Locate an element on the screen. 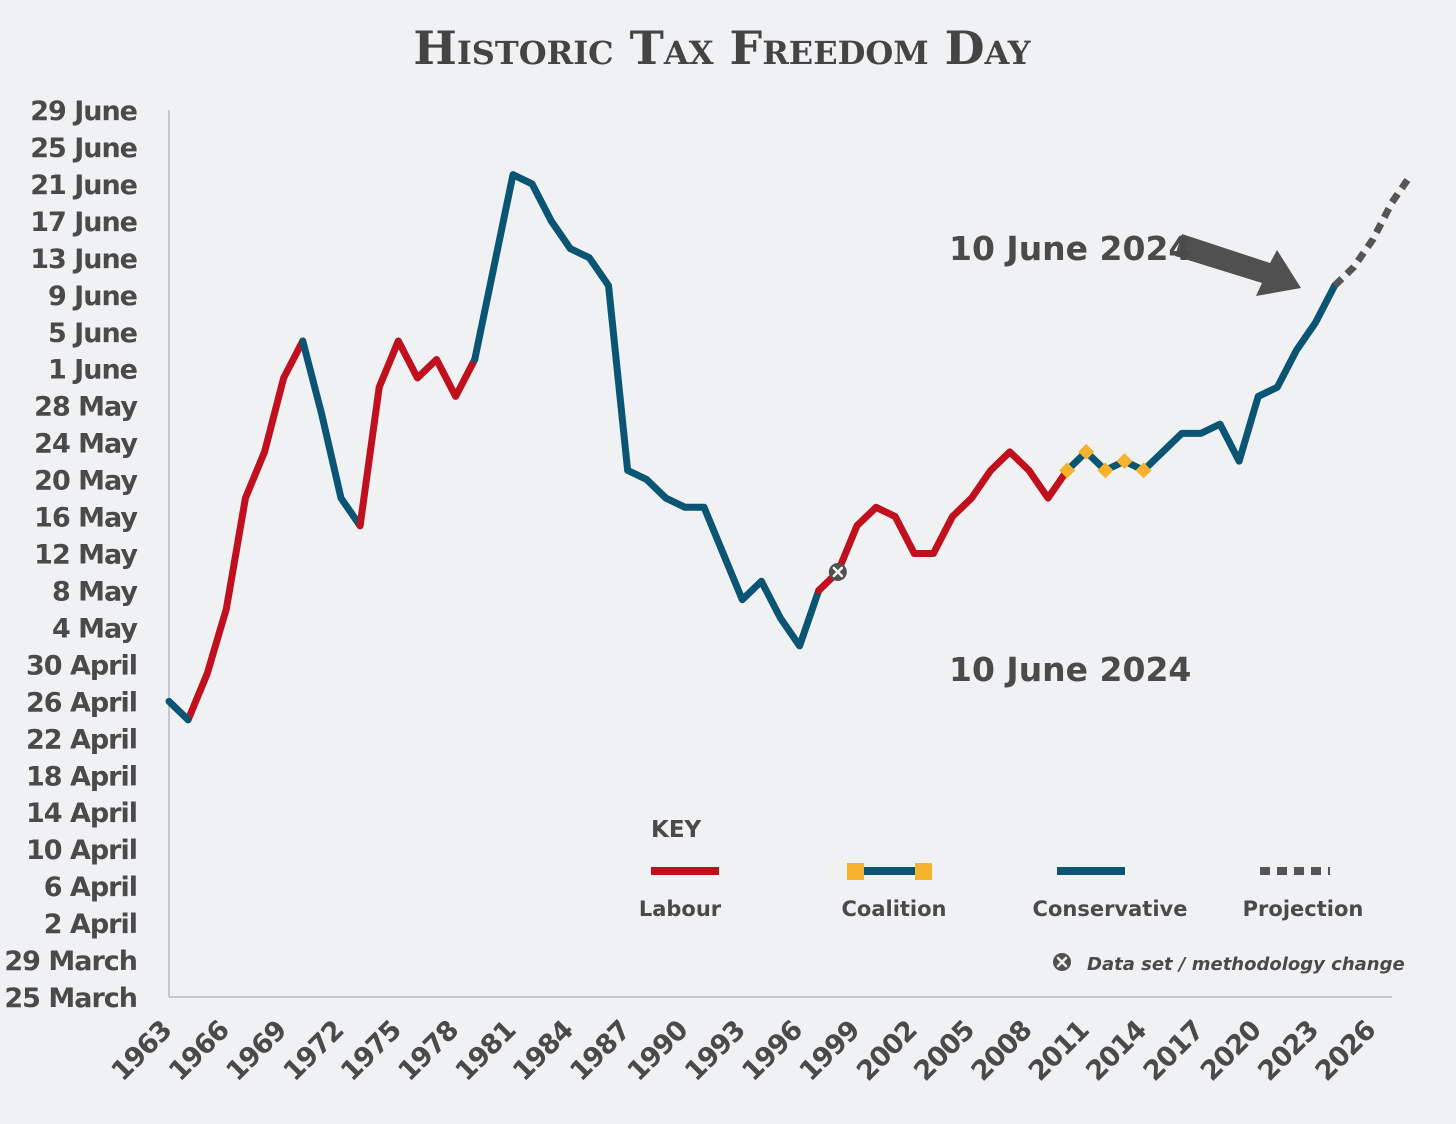  x-tick-label: 1984 is located at coordinates (543, 1051).